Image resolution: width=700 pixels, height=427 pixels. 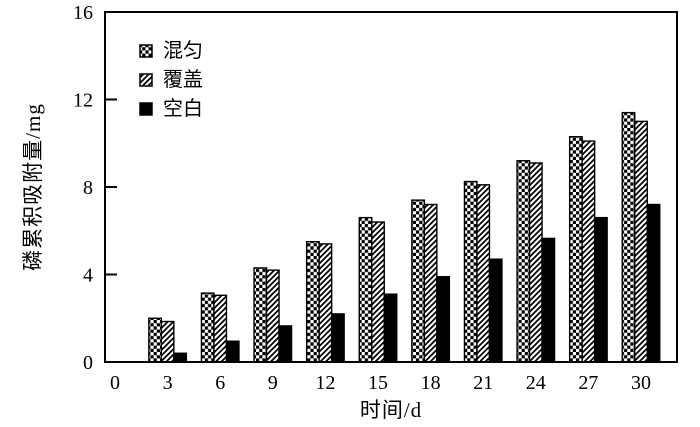 What do you see at coordinates (33, 187) in the screenshot?
I see `y-axis-title: 磷累积吸附量/mg` at bounding box center [33, 187].